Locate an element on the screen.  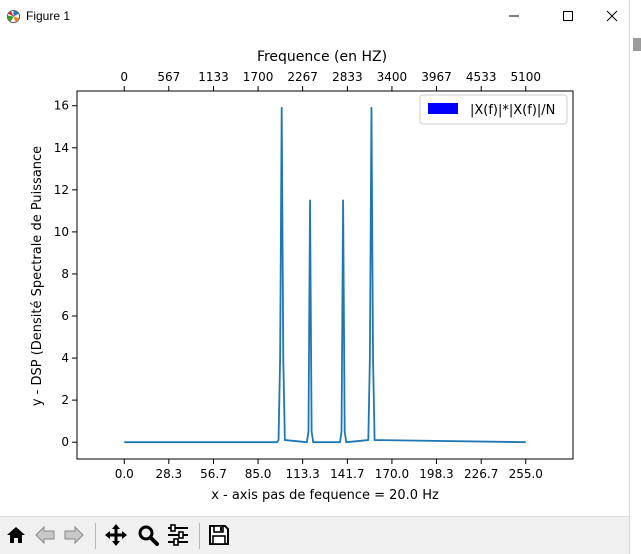
y-axis-label: y - DSP (Densité Spectrale de Puissance is located at coordinates (37, 276).